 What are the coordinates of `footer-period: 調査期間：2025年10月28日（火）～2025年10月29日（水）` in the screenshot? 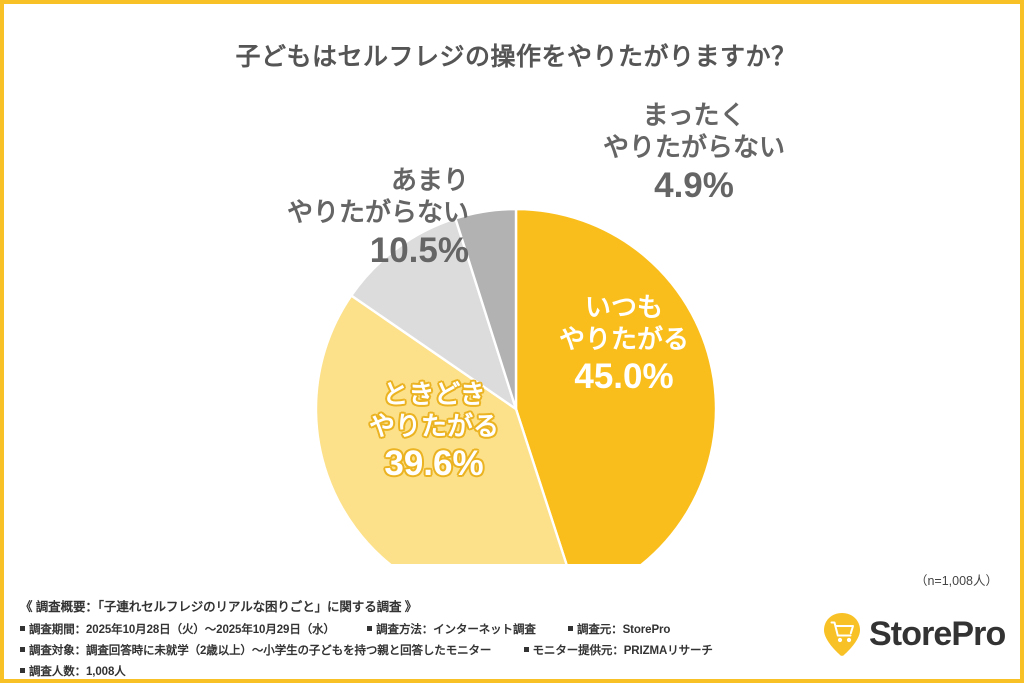 It's located at (177, 629).